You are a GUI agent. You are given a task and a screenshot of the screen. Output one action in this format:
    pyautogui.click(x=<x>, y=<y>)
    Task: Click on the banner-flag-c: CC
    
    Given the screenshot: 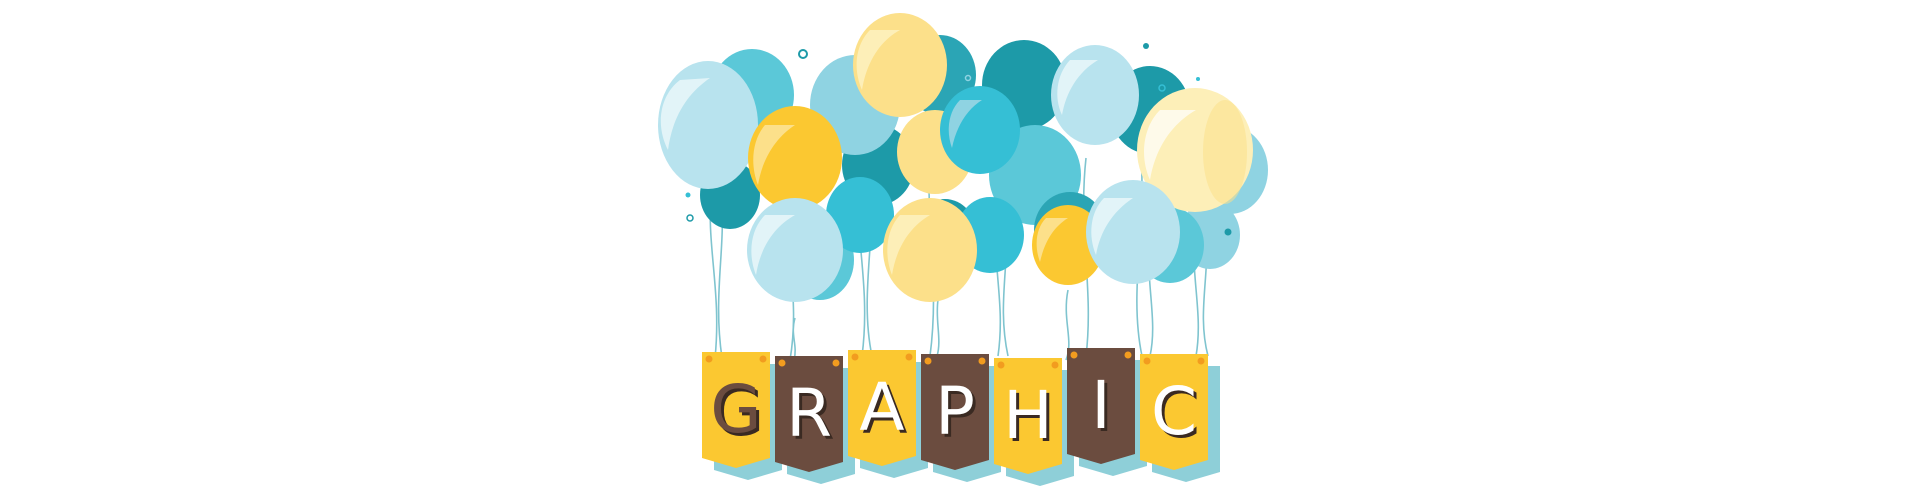 What is the action you would take?
    pyautogui.click(x=1180, y=418)
    